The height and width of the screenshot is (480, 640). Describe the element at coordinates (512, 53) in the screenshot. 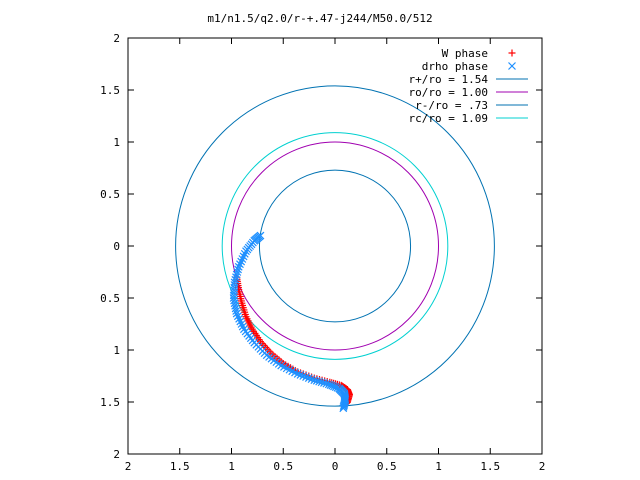

I see `plus-marker` at that location.